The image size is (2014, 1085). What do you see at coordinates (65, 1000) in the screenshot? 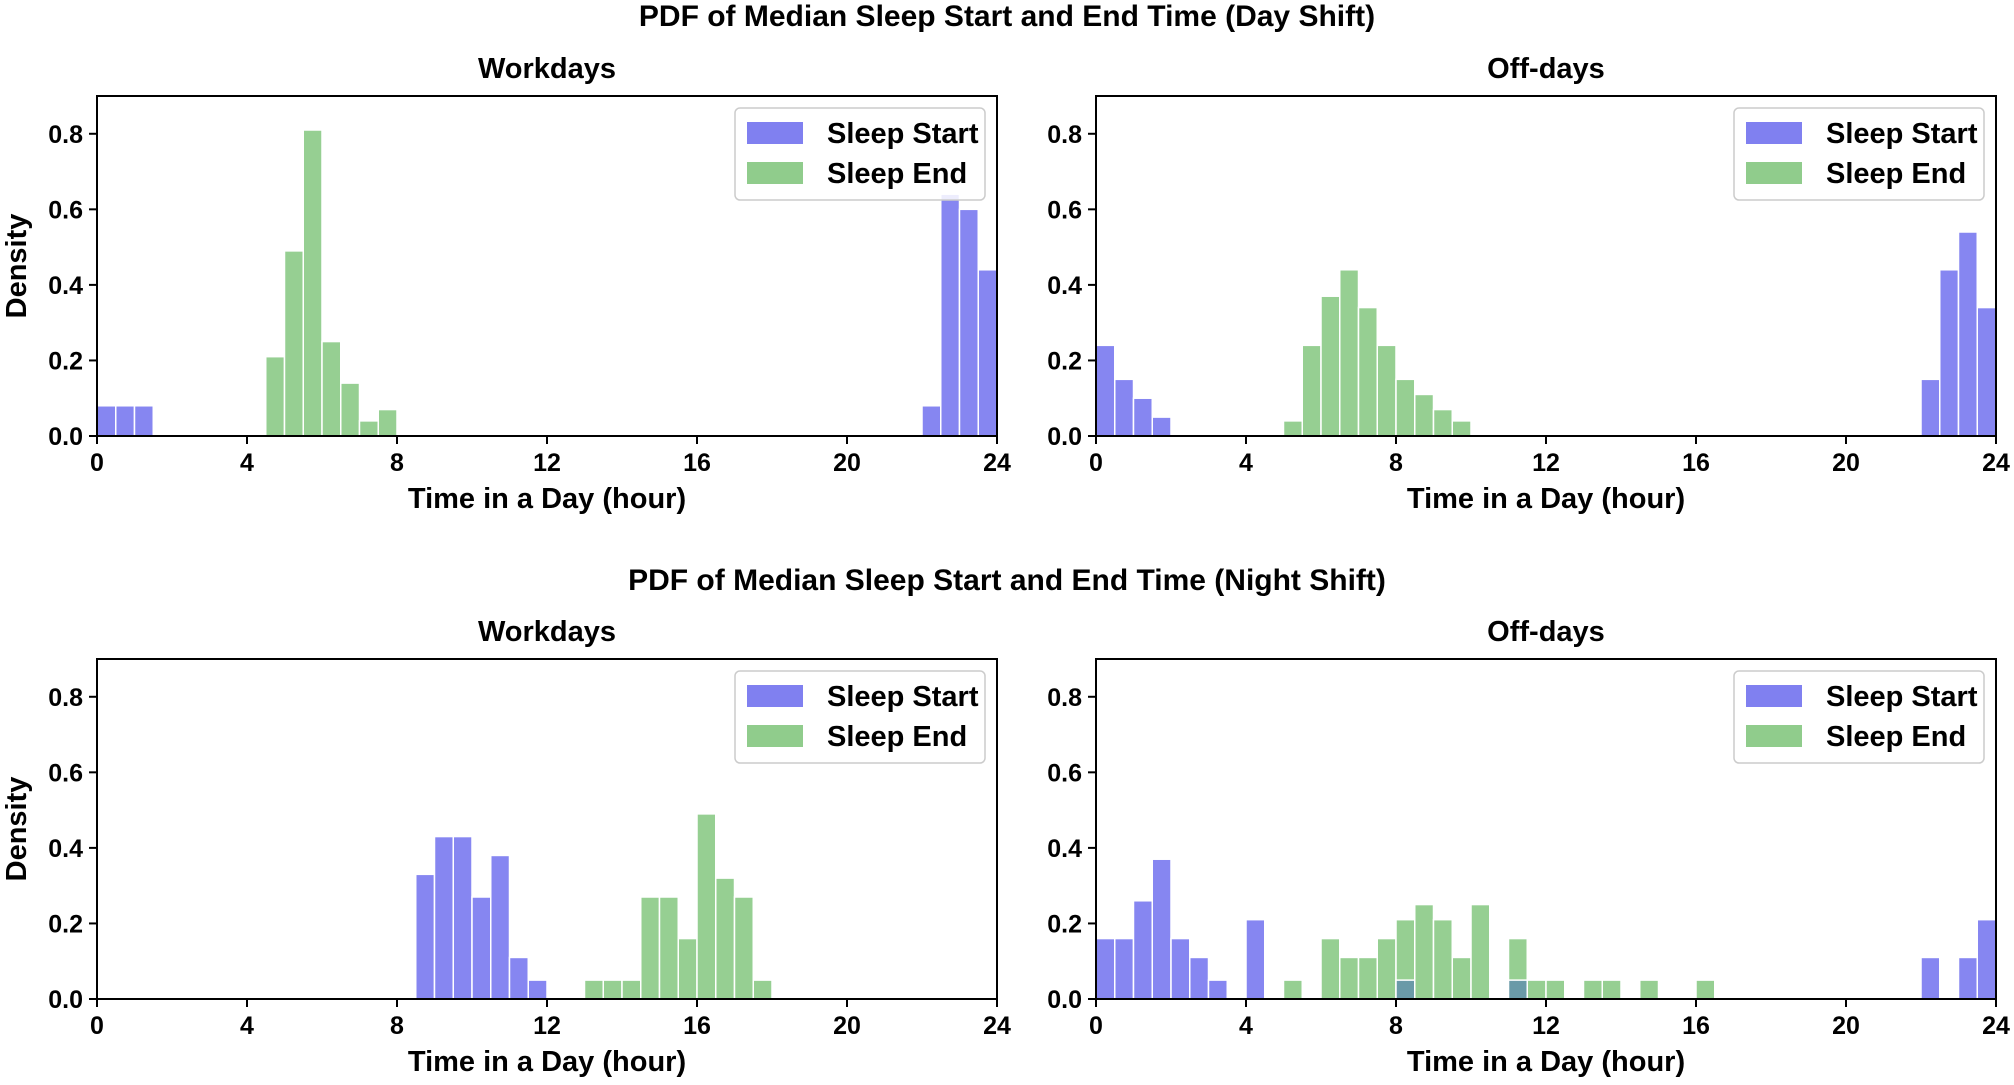
I see `y-tick-label: 0.0` at bounding box center [65, 1000].